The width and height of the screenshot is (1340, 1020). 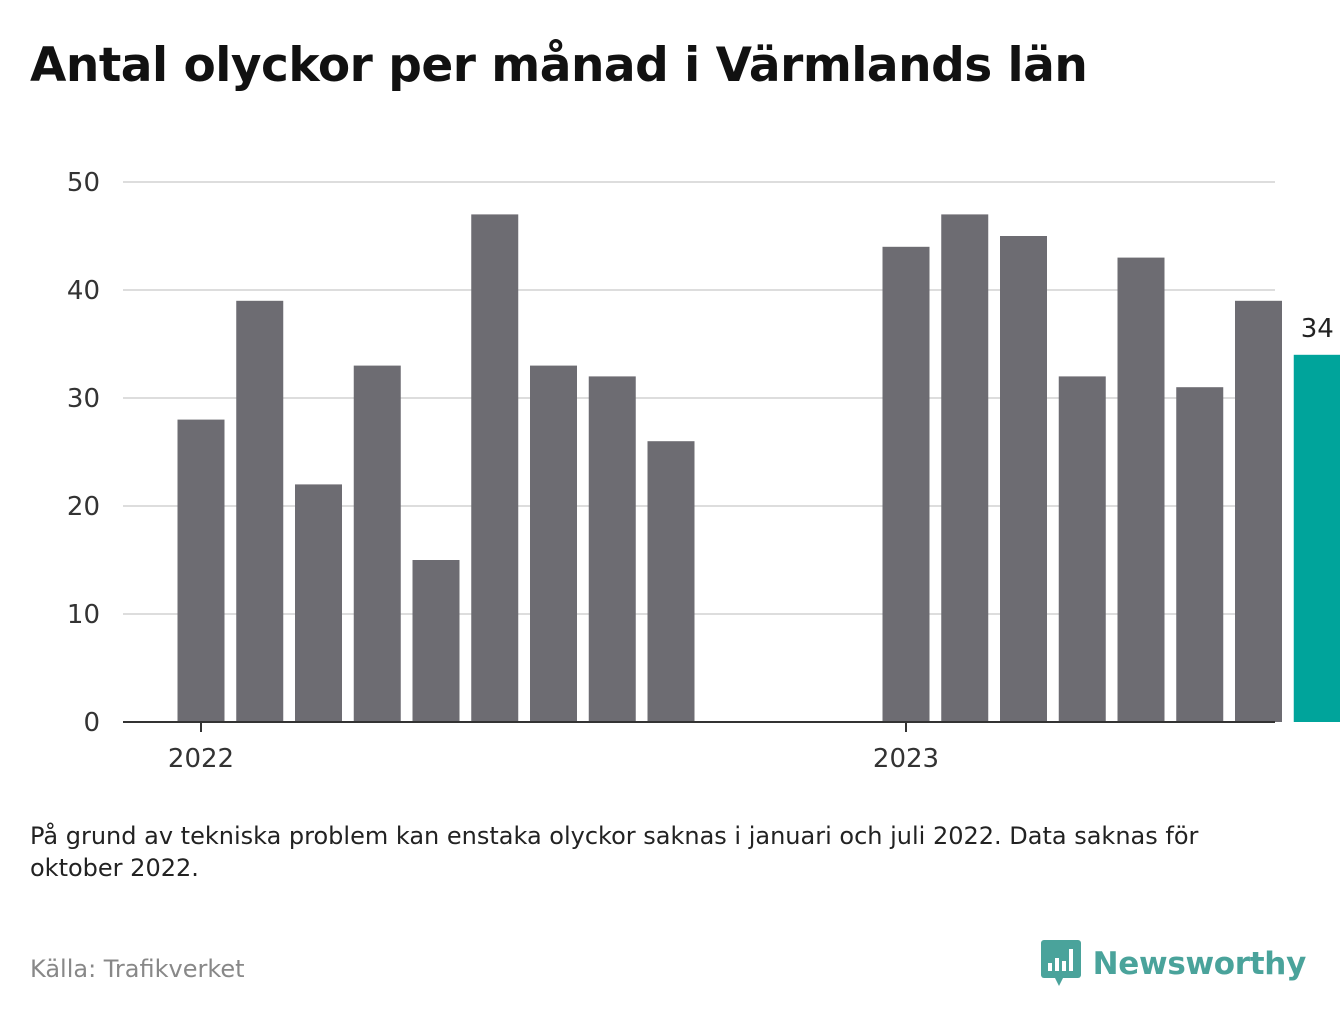 I want to click on brand: Newsworthy, so click(x=1173, y=964).